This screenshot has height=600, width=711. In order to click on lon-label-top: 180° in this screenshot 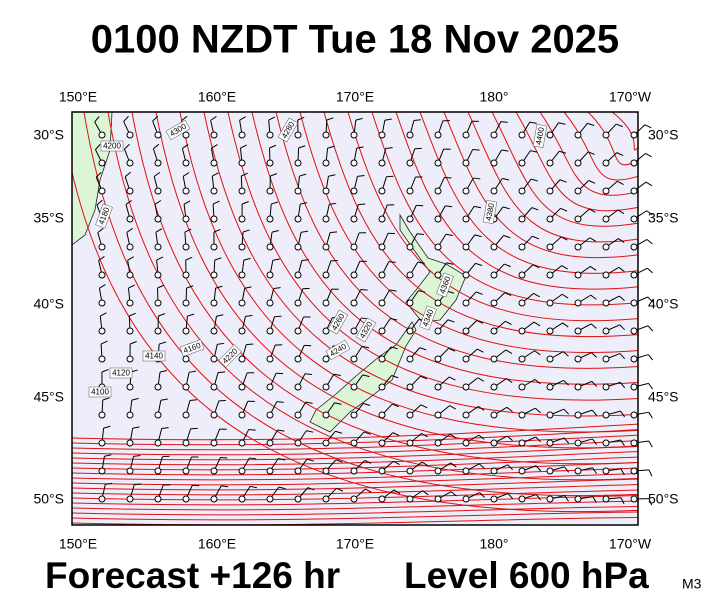, I will do `click(494, 97)`.